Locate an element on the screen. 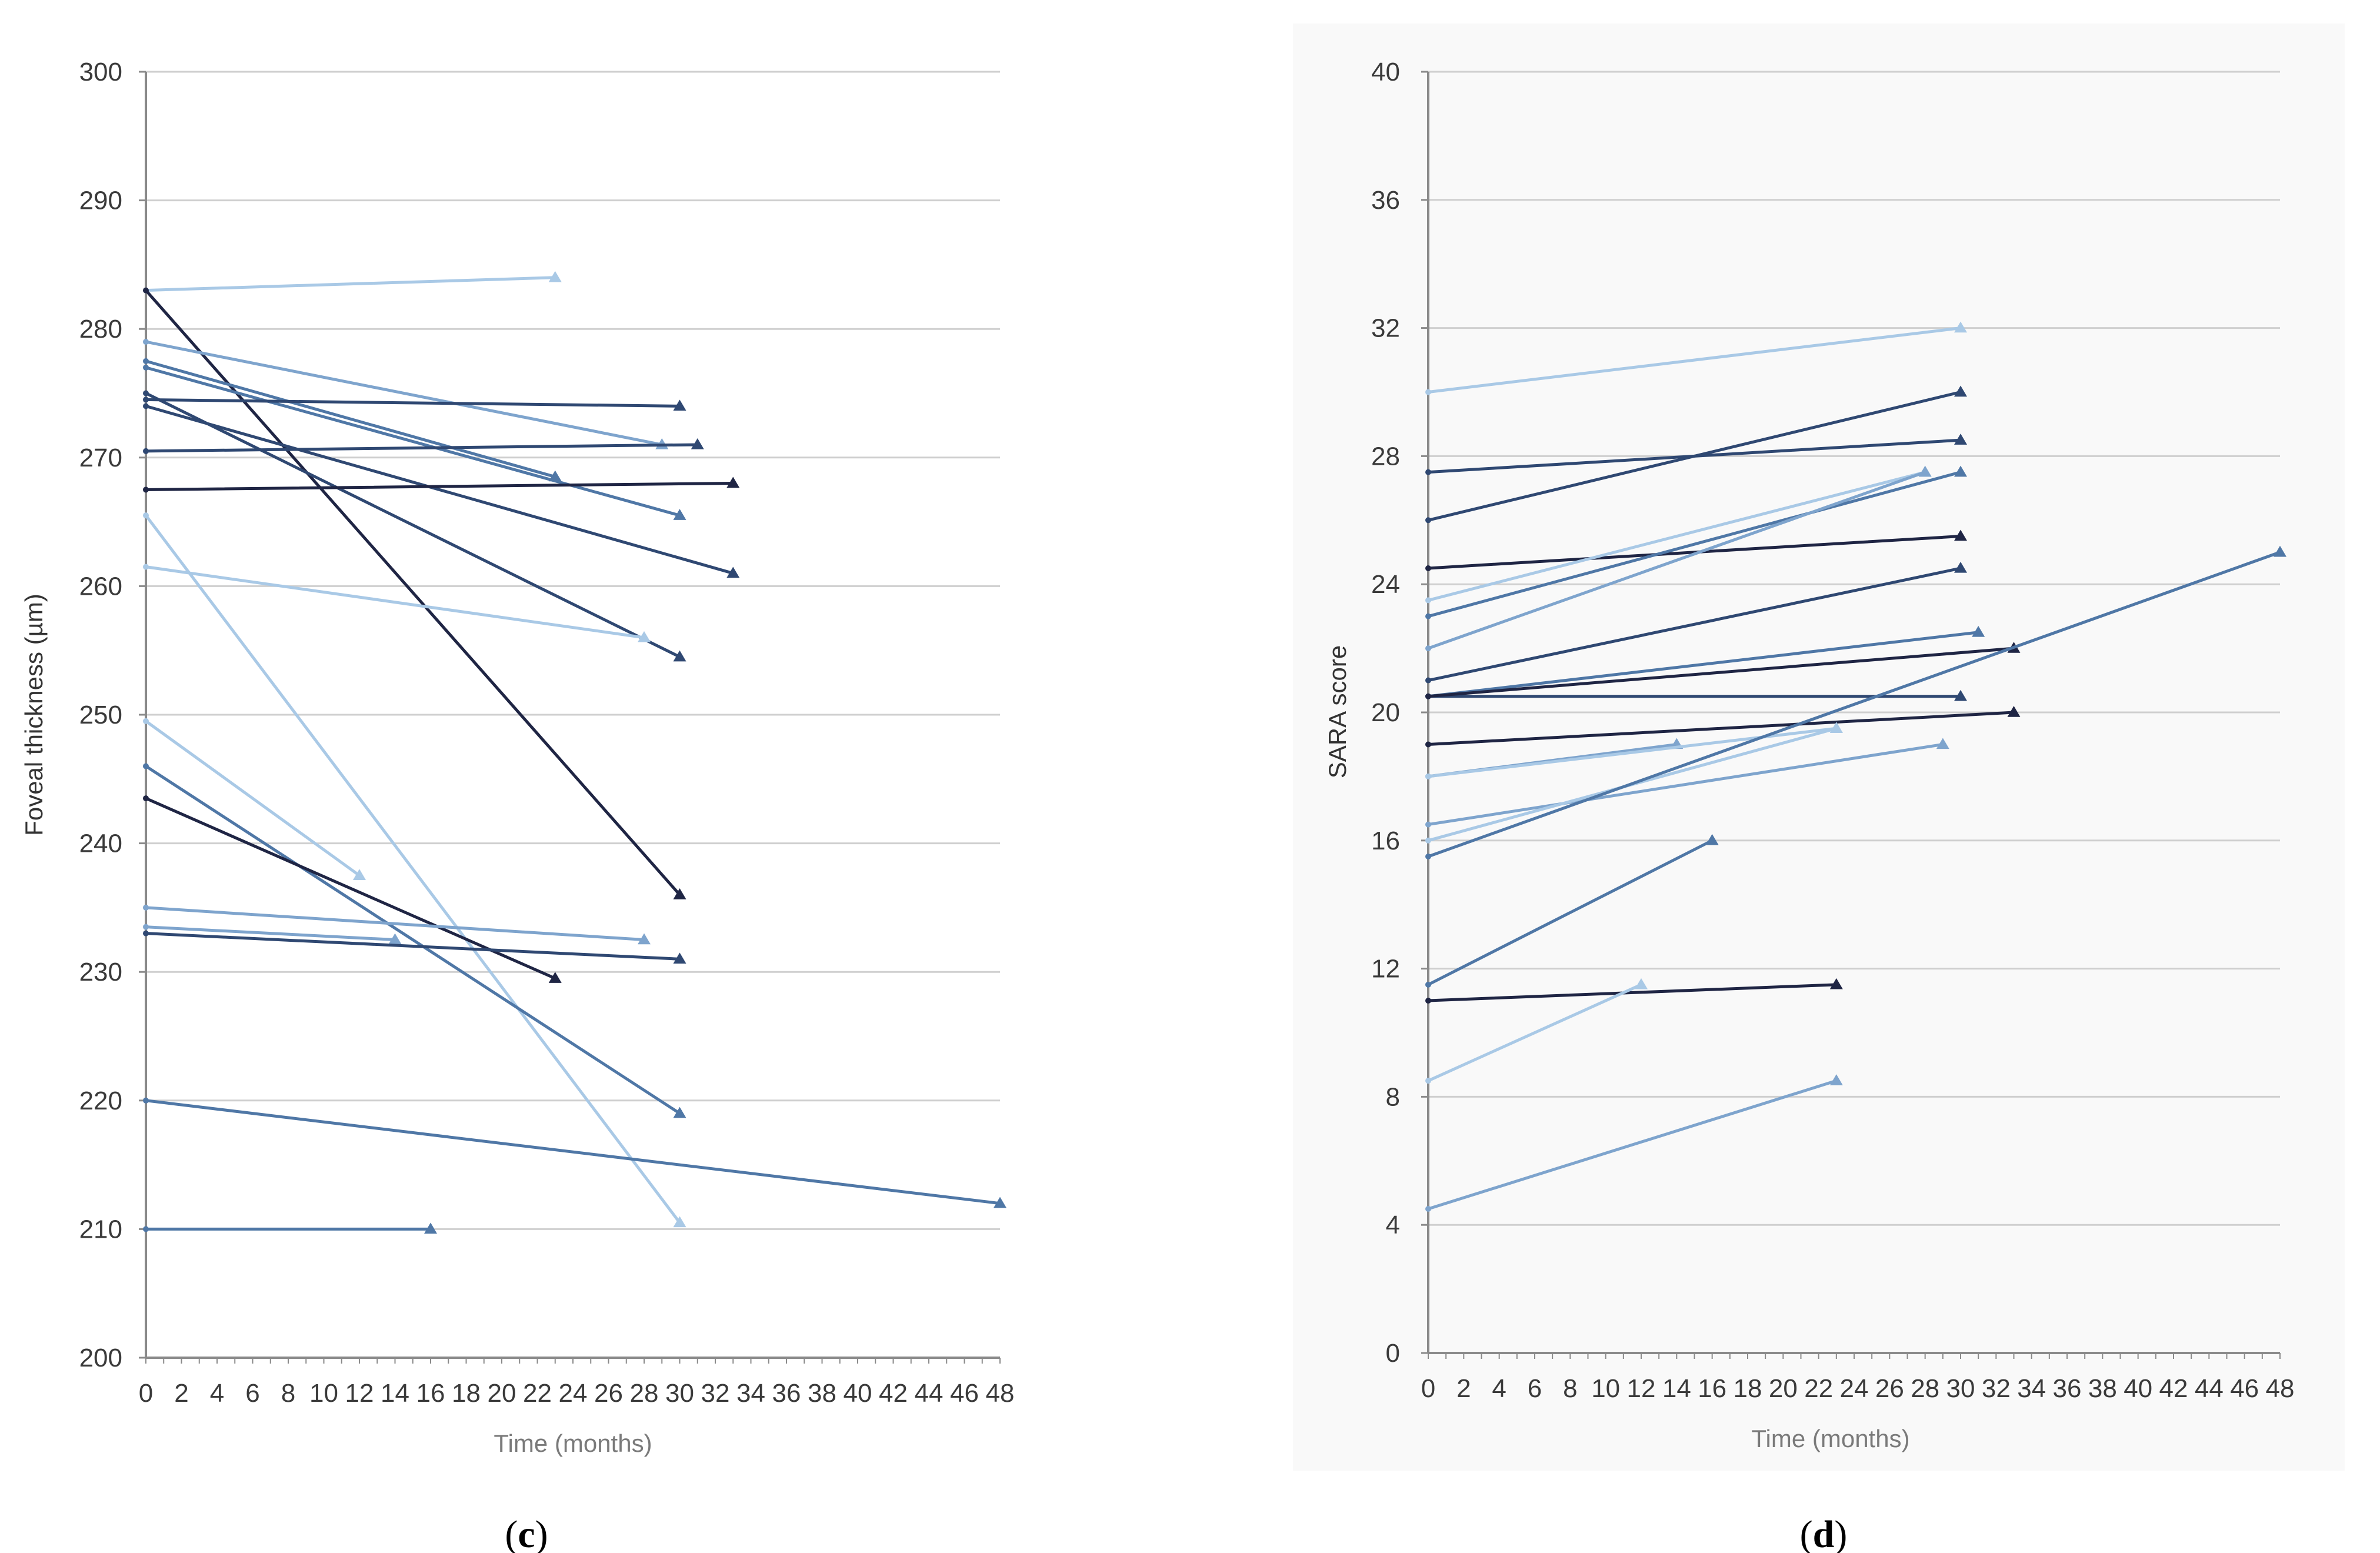  y-tick-label: 24 is located at coordinates (1385, 584).